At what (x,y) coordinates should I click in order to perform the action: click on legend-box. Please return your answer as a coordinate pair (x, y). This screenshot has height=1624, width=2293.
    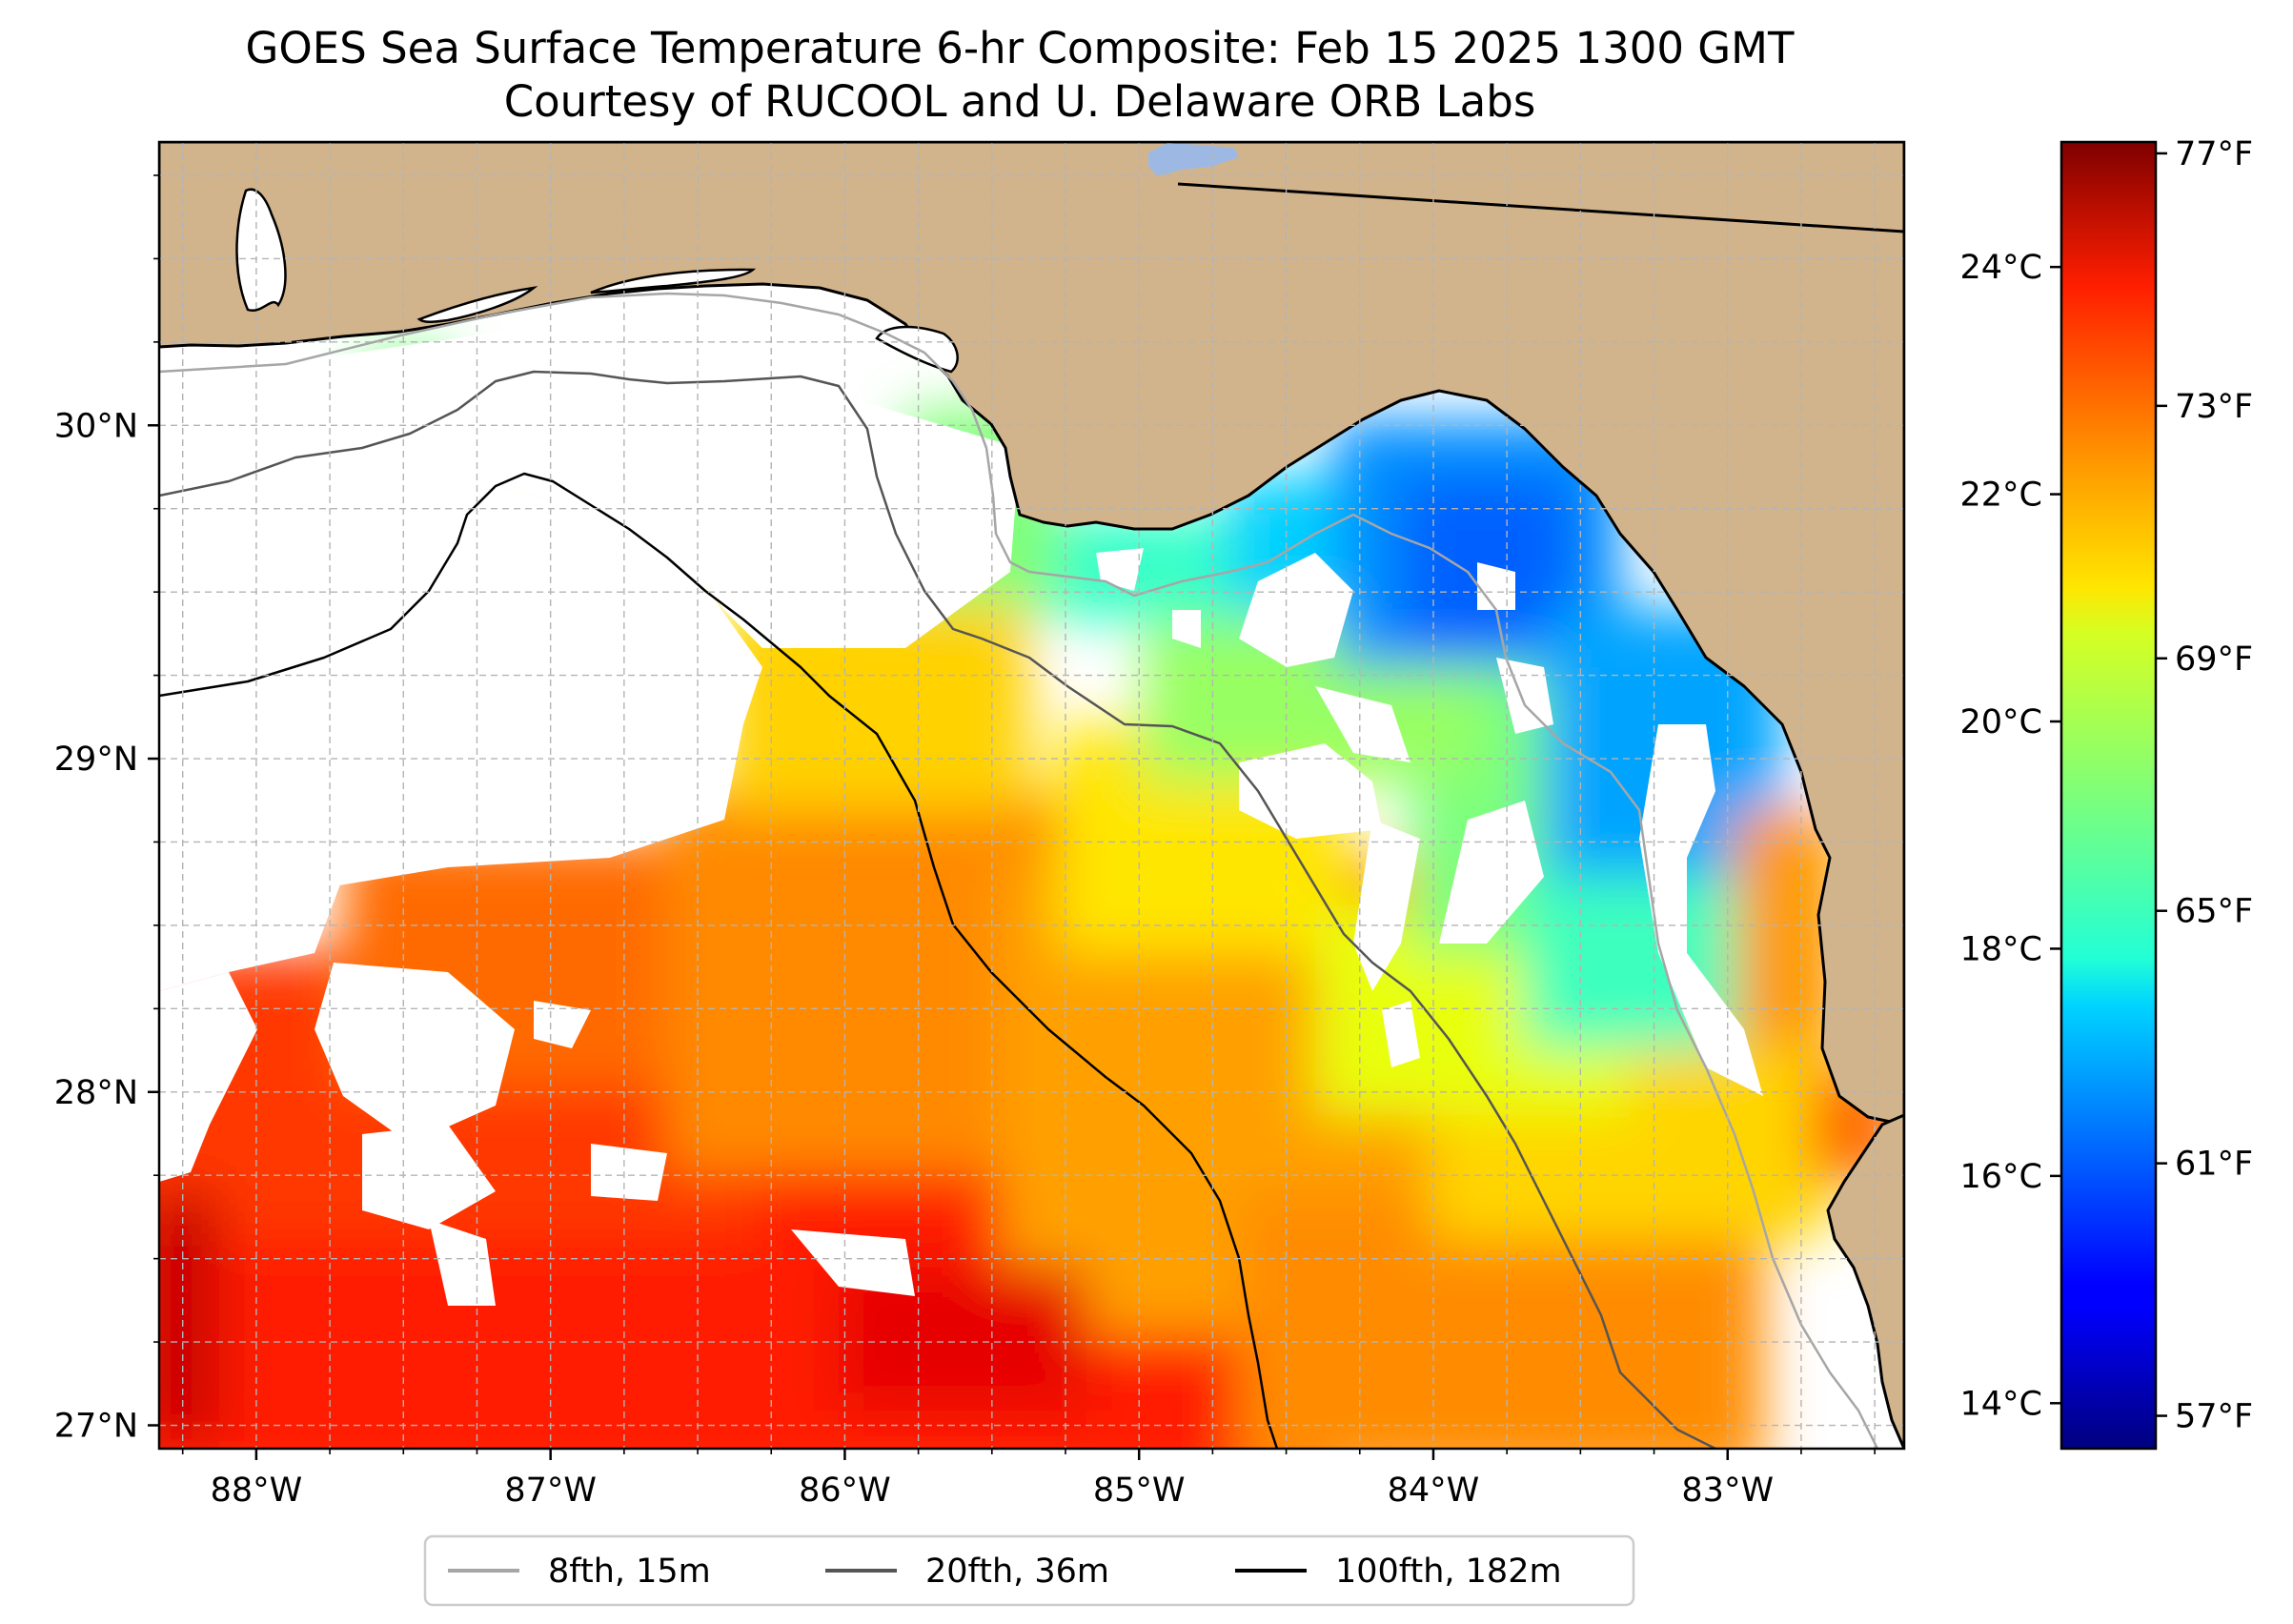
    Looking at the image, I should click on (1029, 1570).